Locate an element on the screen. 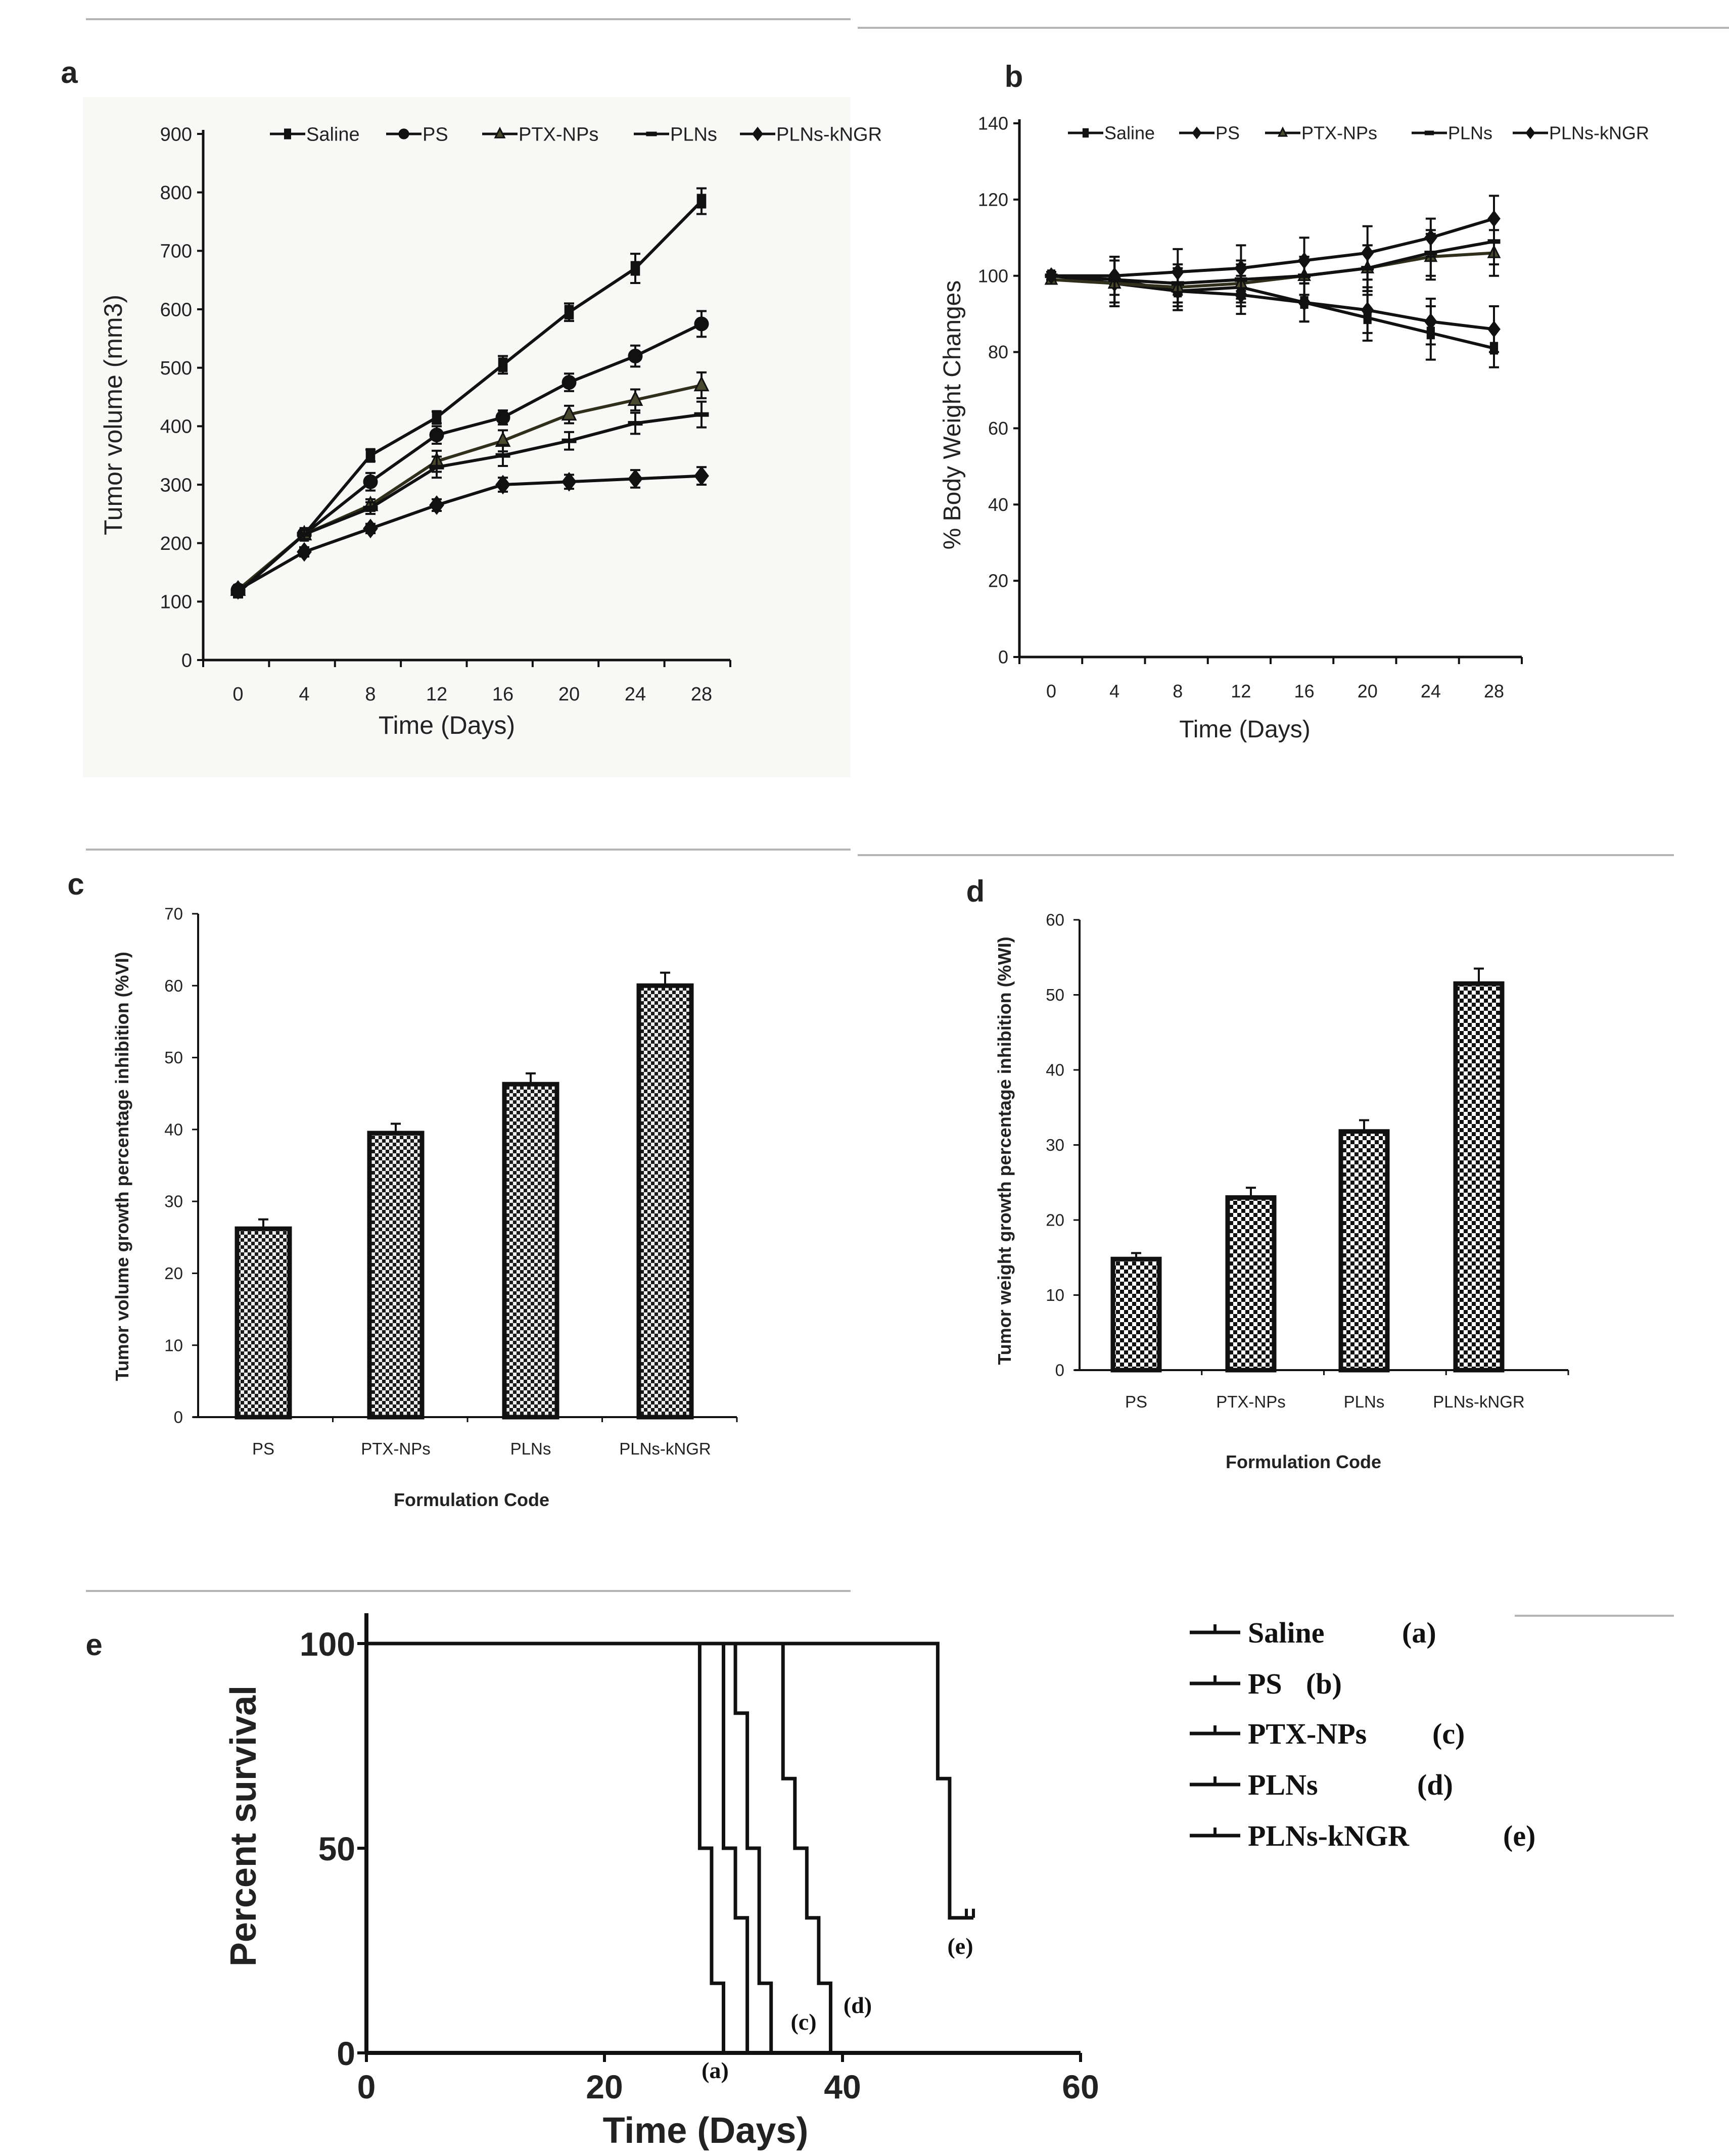 Image resolution: width=1729 pixels, height=2156 pixels. legend-tag: (a) is located at coordinates (1419, 1632).